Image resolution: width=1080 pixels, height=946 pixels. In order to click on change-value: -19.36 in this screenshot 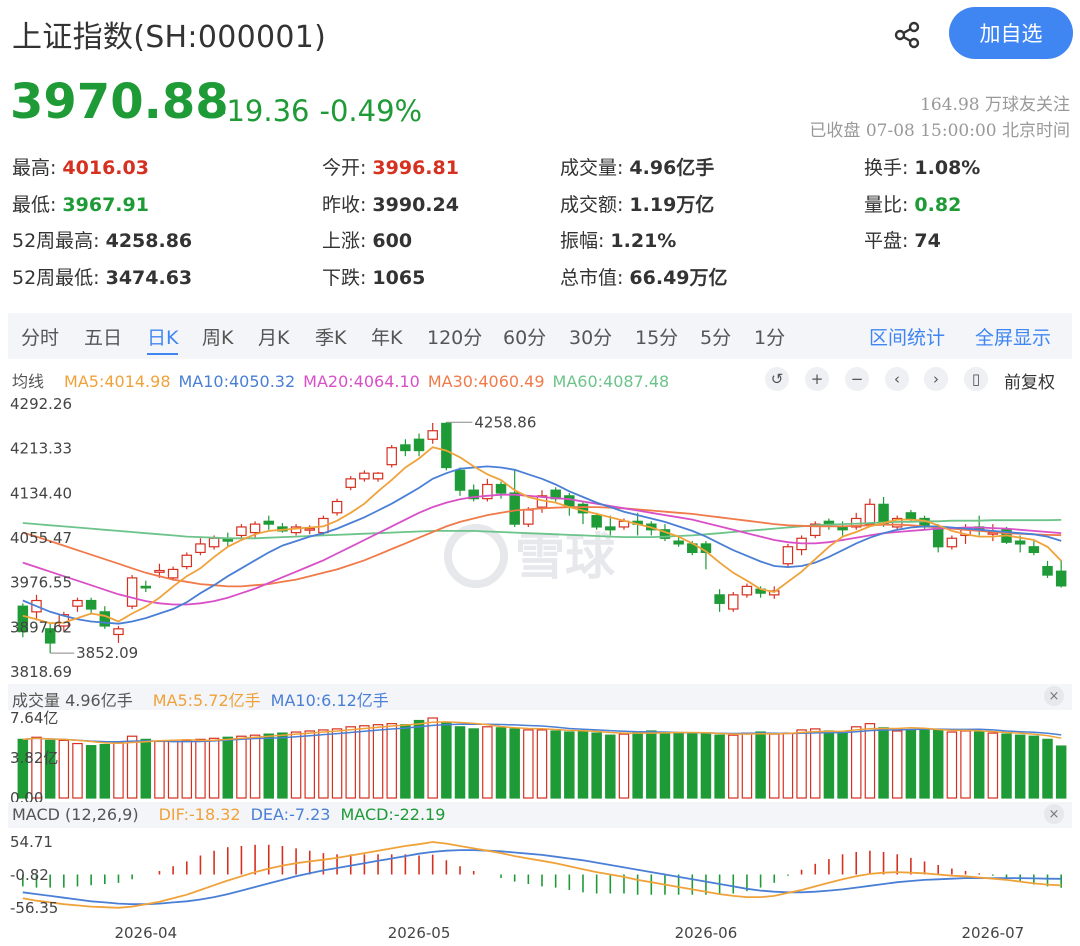, I will do `click(263, 111)`.